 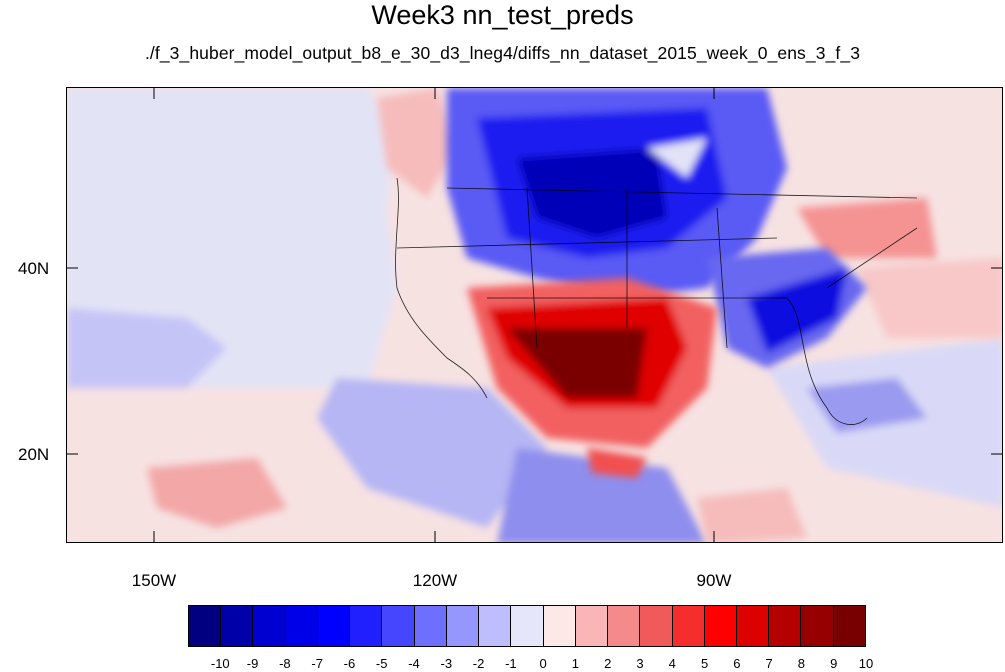 What do you see at coordinates (511, 663) in the screenshot?
I see `colorbar-tick-label: -1` at bounding box center [511, 663].